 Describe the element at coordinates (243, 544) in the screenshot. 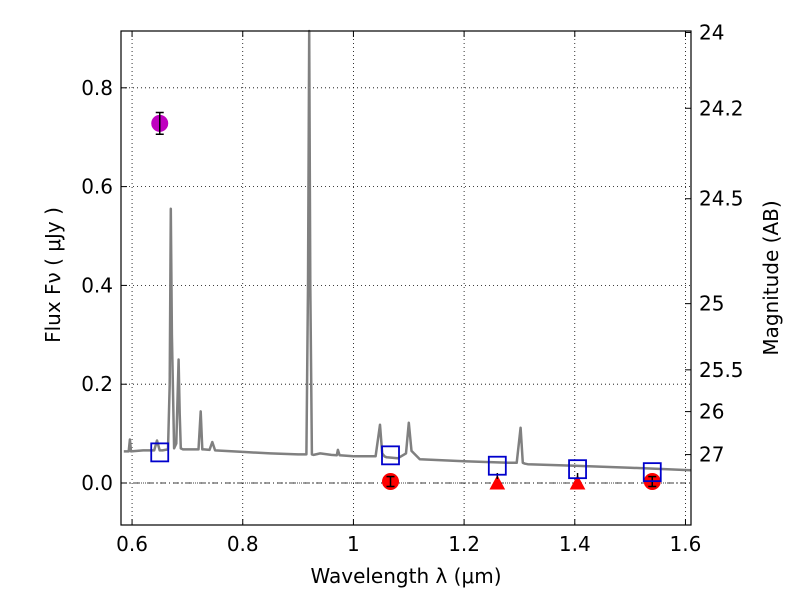

I see `x-tick-label: 0.8` at that location.